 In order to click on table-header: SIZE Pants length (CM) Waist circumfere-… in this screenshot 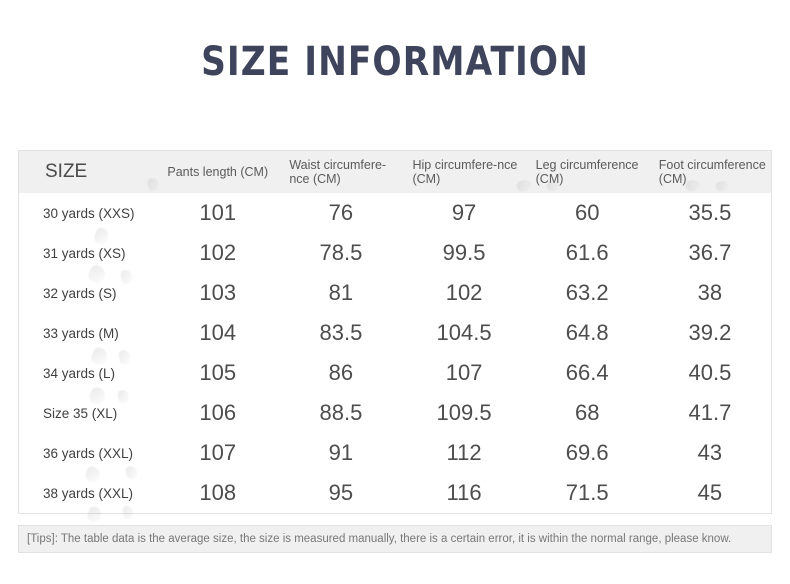, I will do `click(395, 172)`.